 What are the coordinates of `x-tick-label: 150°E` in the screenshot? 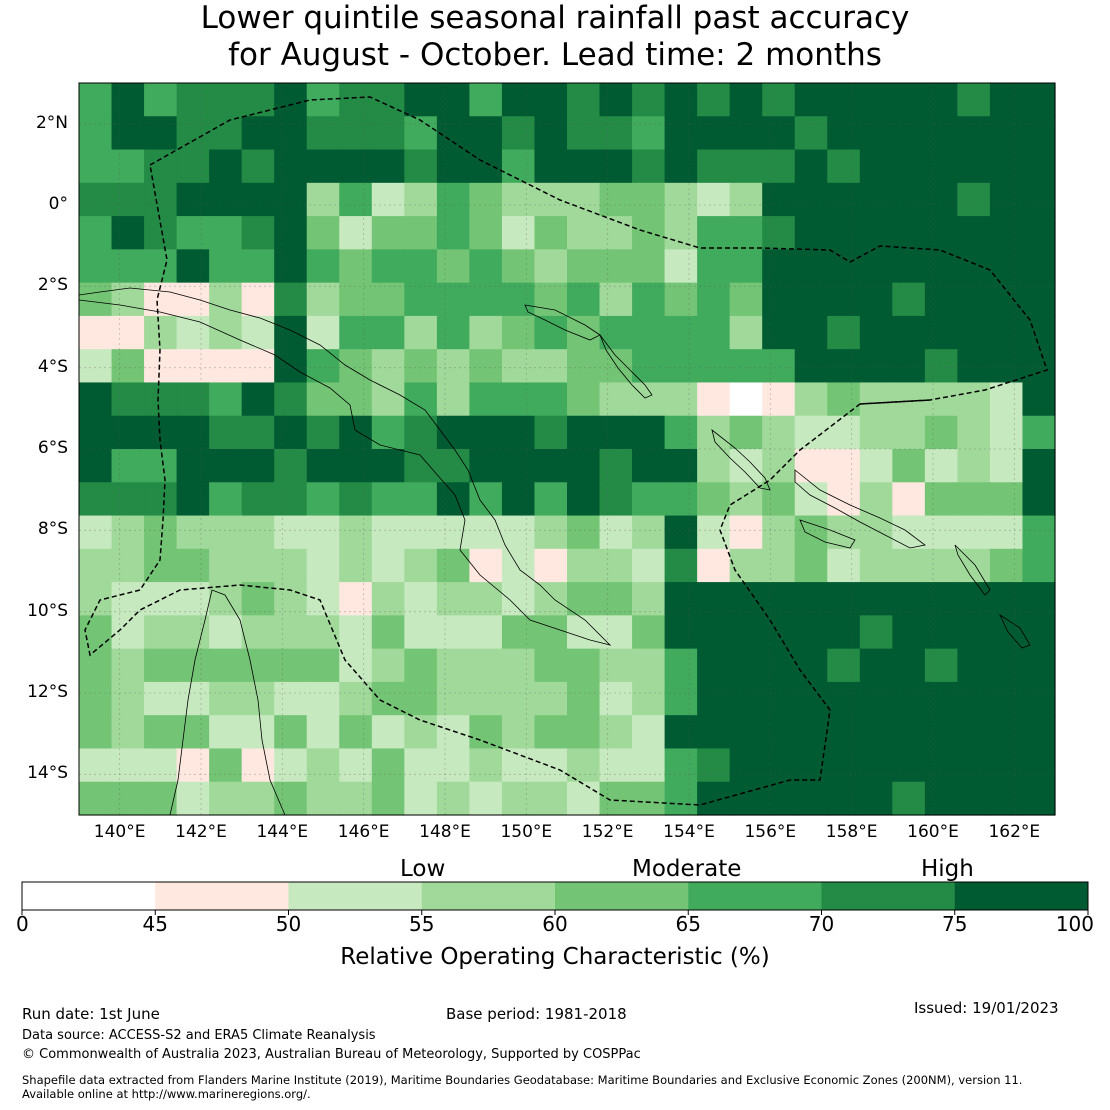 It's located at (526, 832).